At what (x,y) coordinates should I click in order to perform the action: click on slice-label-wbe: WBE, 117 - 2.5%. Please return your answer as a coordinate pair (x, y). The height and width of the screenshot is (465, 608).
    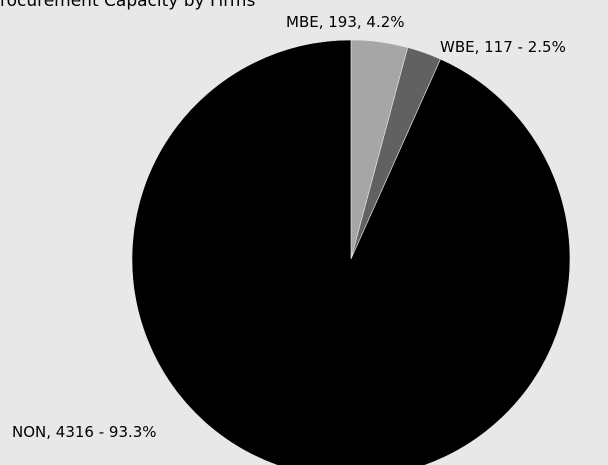
    Looking at the image, I should click on (503, 47).